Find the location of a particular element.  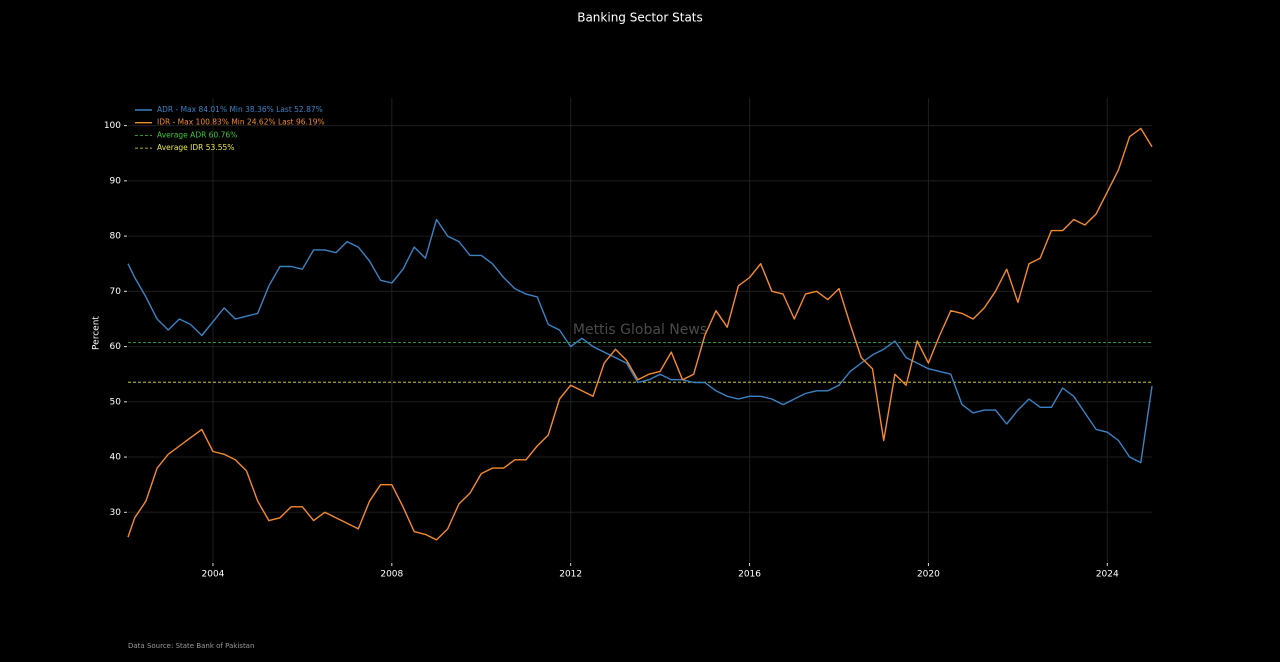

x-tick-label: 2008 is located at coordinates (391, 575).